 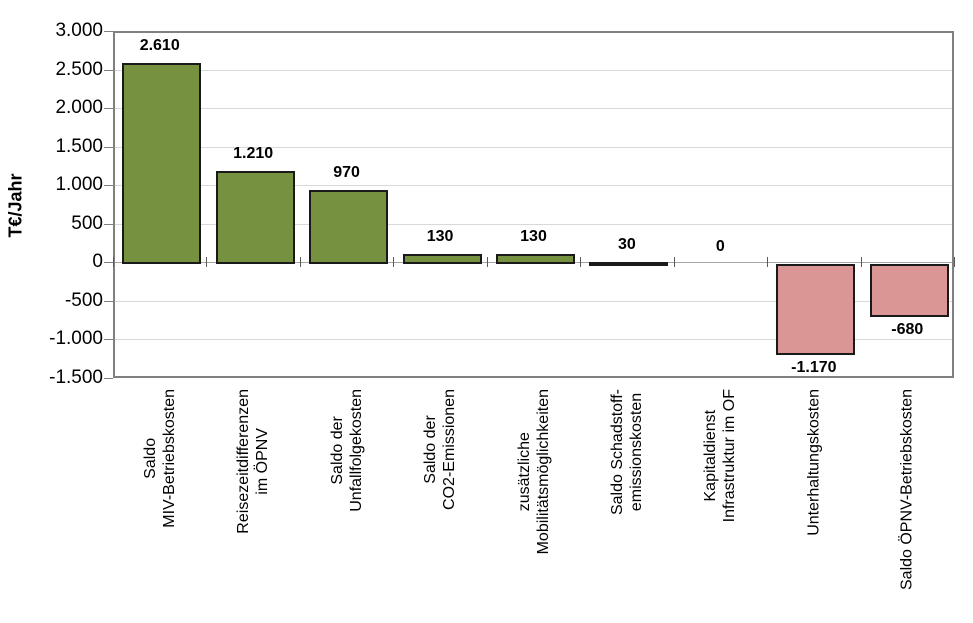 I want to click on y-tick-label: 0, so click(x=97, y=262).